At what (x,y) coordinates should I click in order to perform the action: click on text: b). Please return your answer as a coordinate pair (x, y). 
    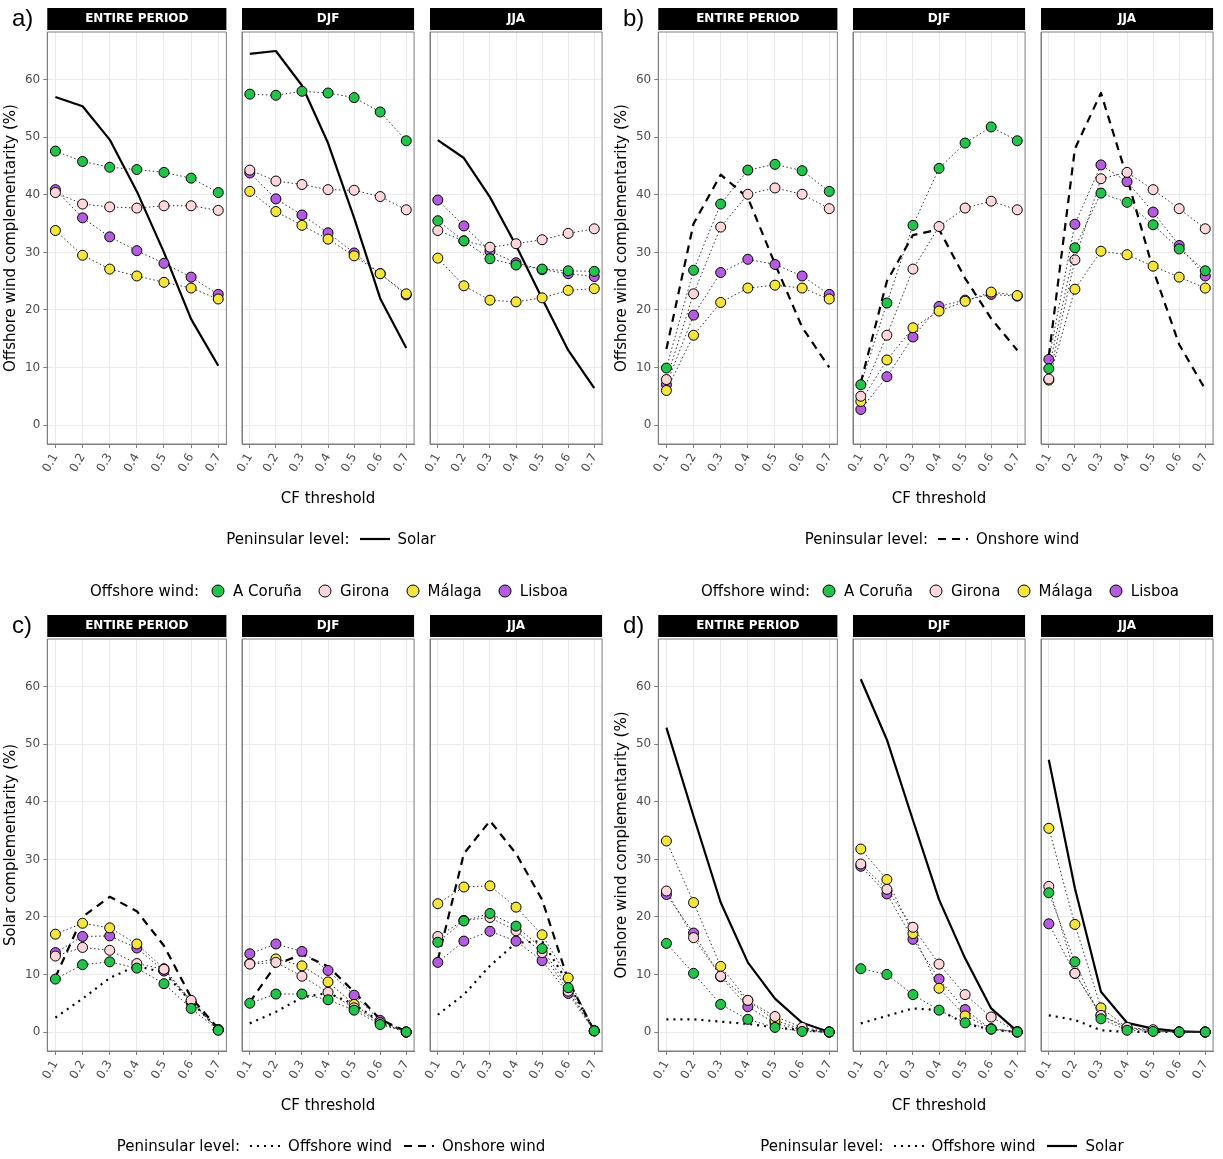
    Looking at the image, I should click on (634, 18).